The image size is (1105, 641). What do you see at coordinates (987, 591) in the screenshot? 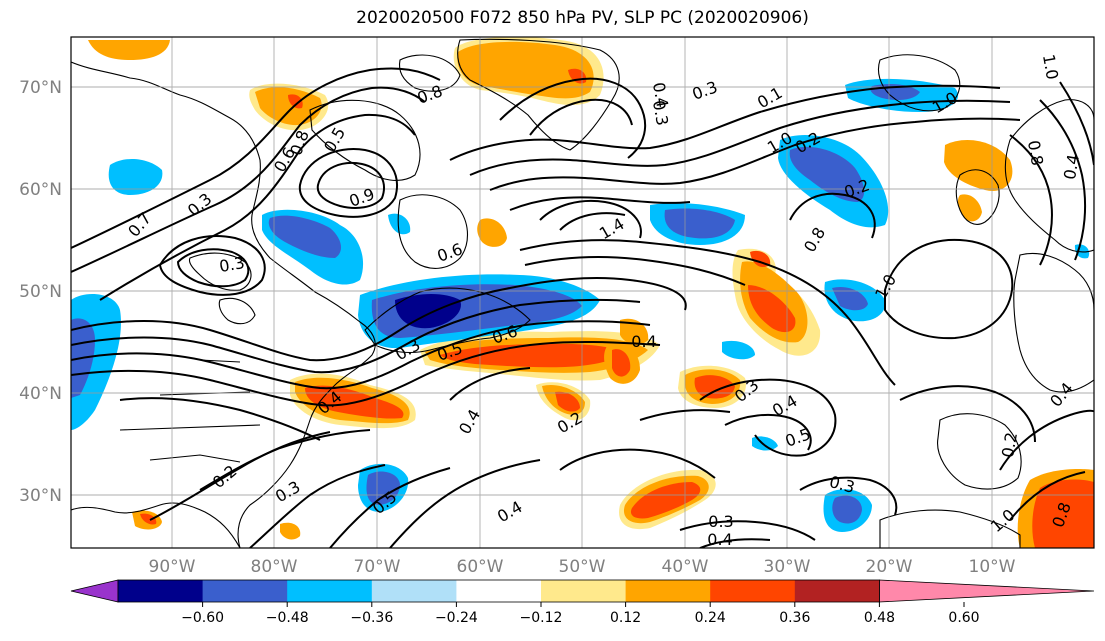
I see `colorbar-extend-high` at bounding box center [987, 591].